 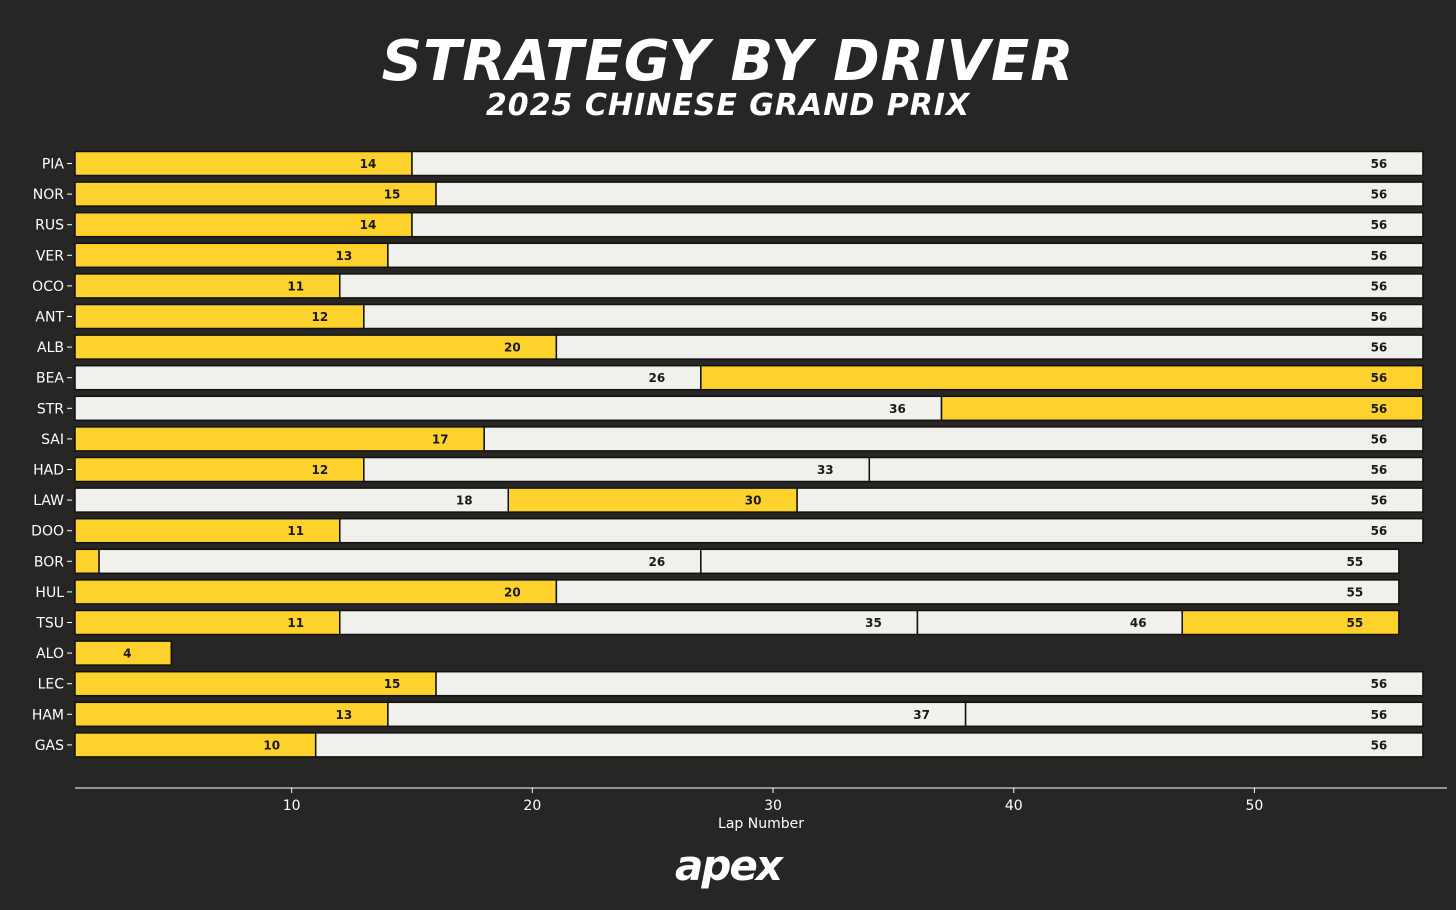 I want to click on driver-label: HAM, so click(x=48, y=715).